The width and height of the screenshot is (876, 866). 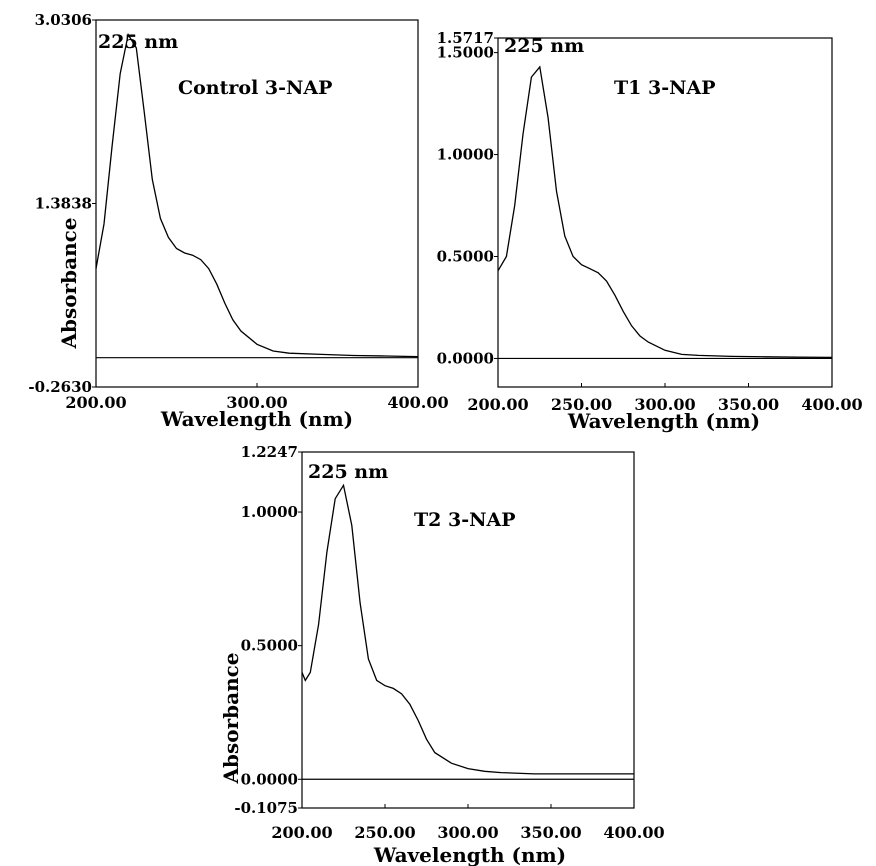 What do you see at coordinates (255, 88) in the screenshot?
I see `chart-title: Control 3-NAP` at bounding box center [255, 88].